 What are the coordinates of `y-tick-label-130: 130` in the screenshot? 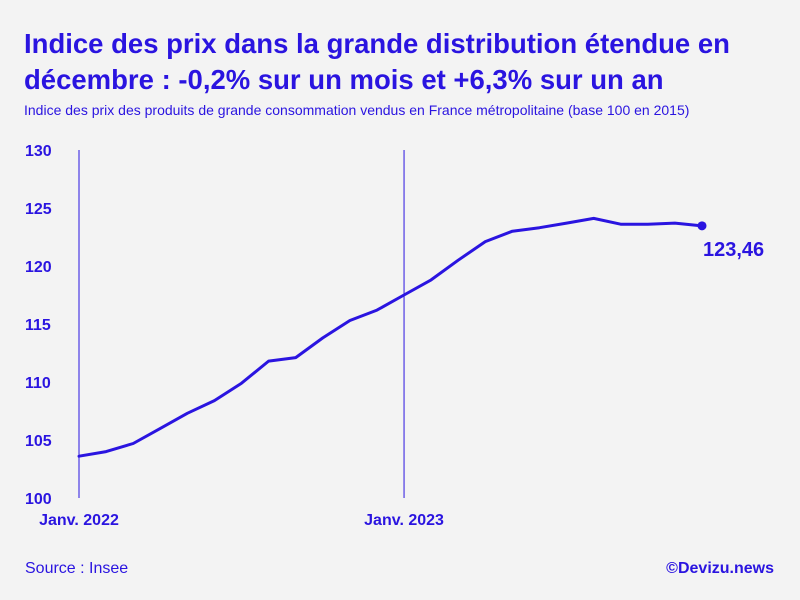 It's located at (38, 151).